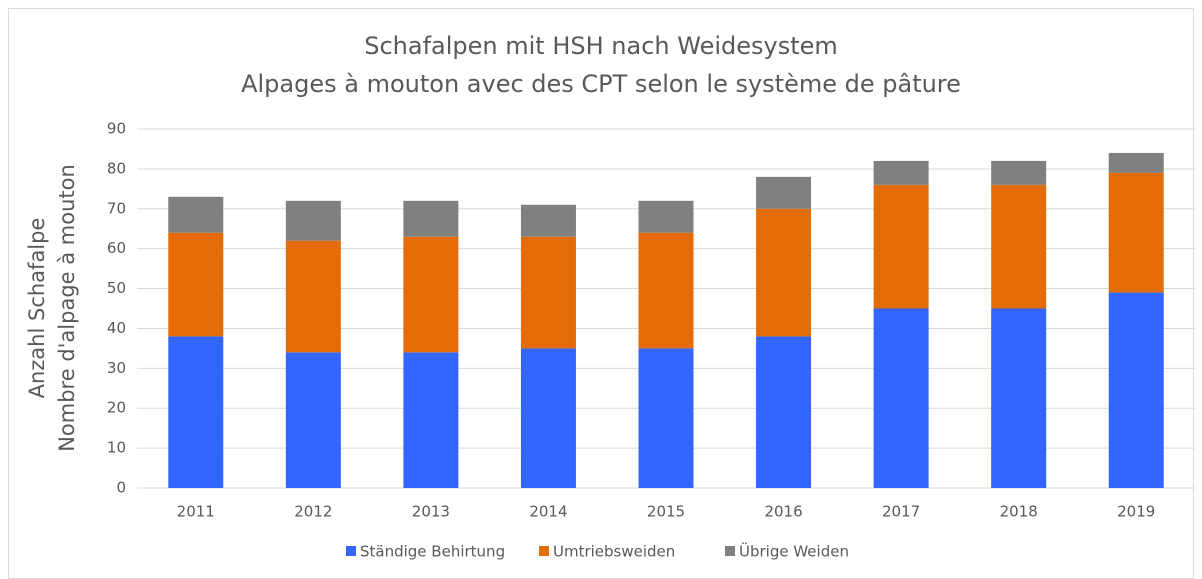  What do you see at coordinates (116, 408) in the screenshot?
I see `y-tick-label: 20` at bounding box center [116, 408].